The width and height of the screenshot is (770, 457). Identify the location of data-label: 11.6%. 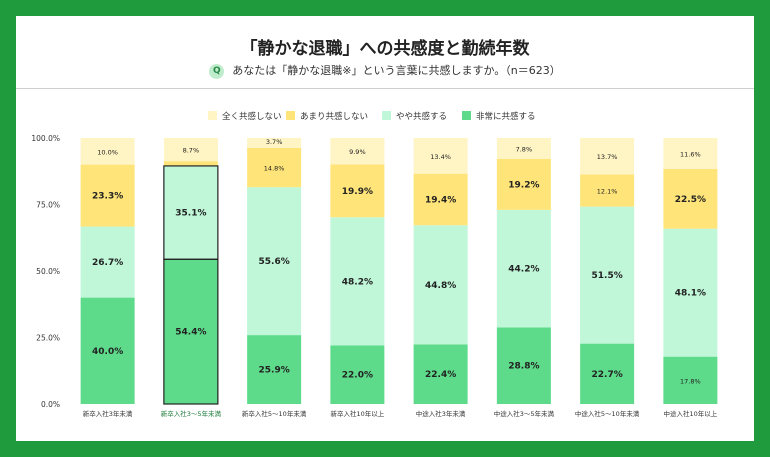
(690, 154).